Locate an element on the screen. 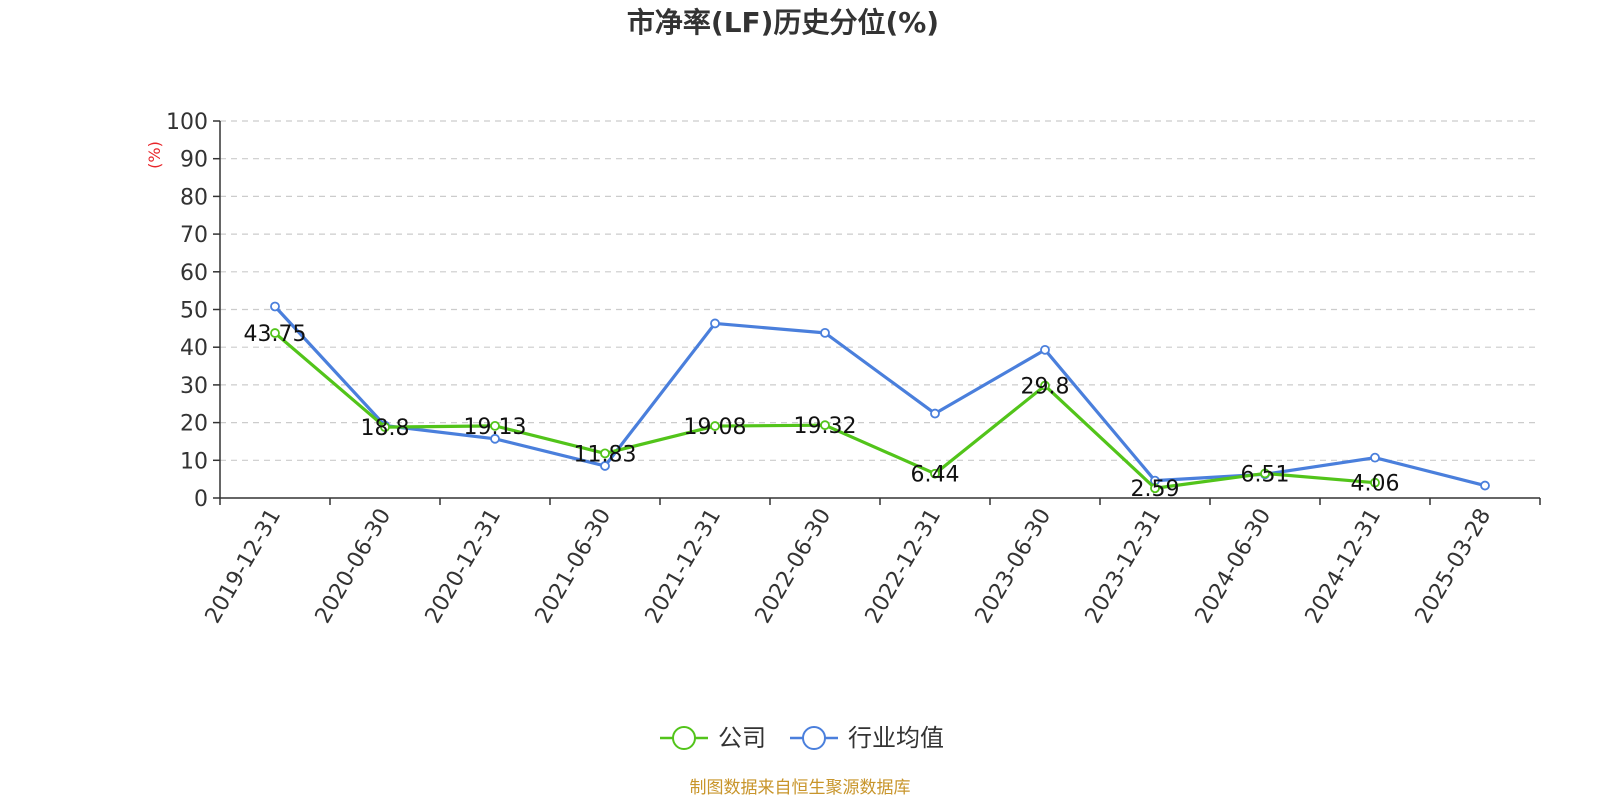  data-label-company-2019-12-31: 43.75 is located at coordinates (275, 334).